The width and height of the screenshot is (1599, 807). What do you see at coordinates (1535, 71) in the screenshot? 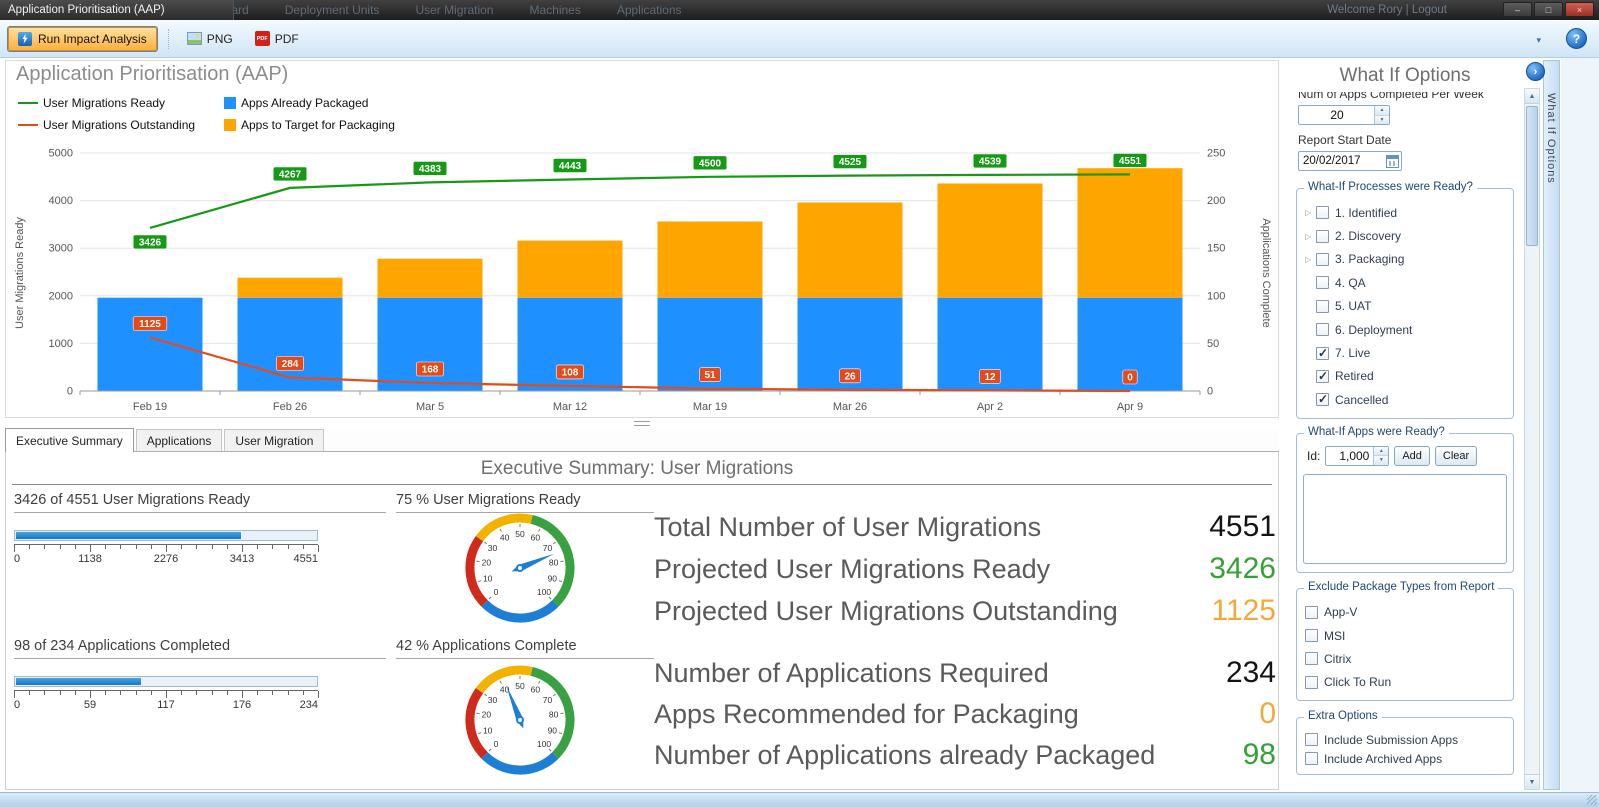
I see `collapse-panel-button: ›` at bounding box center [1535, 71].